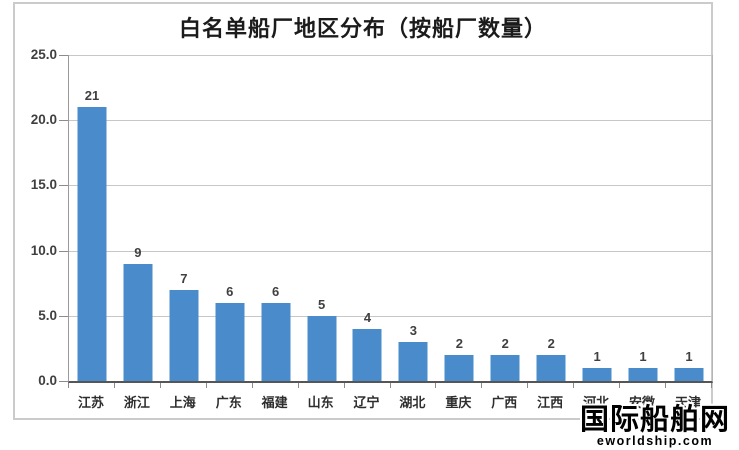 Image resolution: width=739 pixels, height=450 pixels. Describe the element at coordinates (35, 217) in the screenshot. I see `y-axis: 0.0 5.0 10.0 15.0 20.0 25.0` at that location.